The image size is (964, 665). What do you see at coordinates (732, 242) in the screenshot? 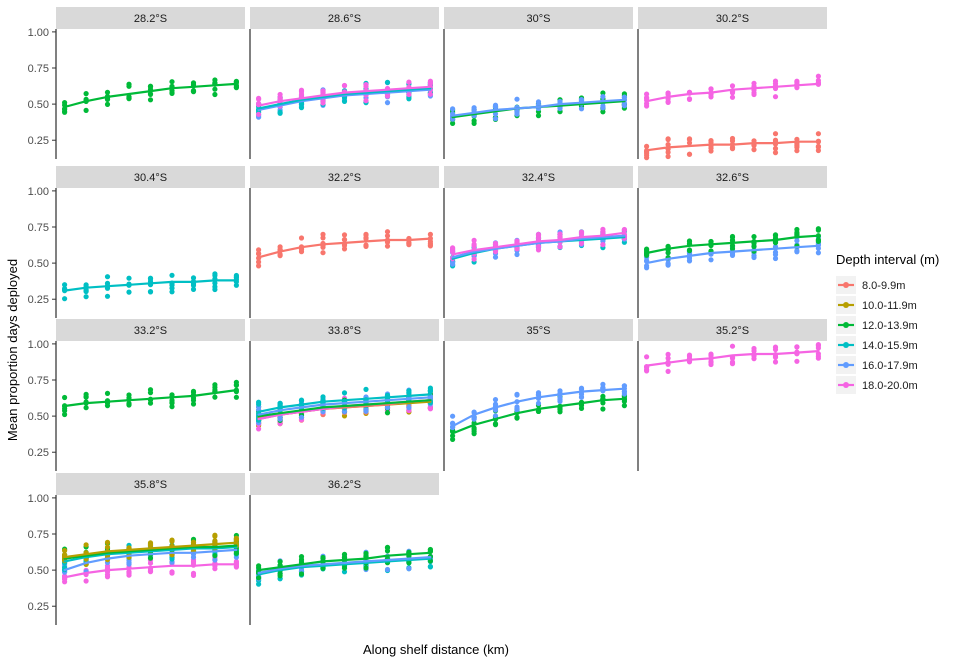
I see `facet-panel: 32.6°S` at bounding box center [732, 242].